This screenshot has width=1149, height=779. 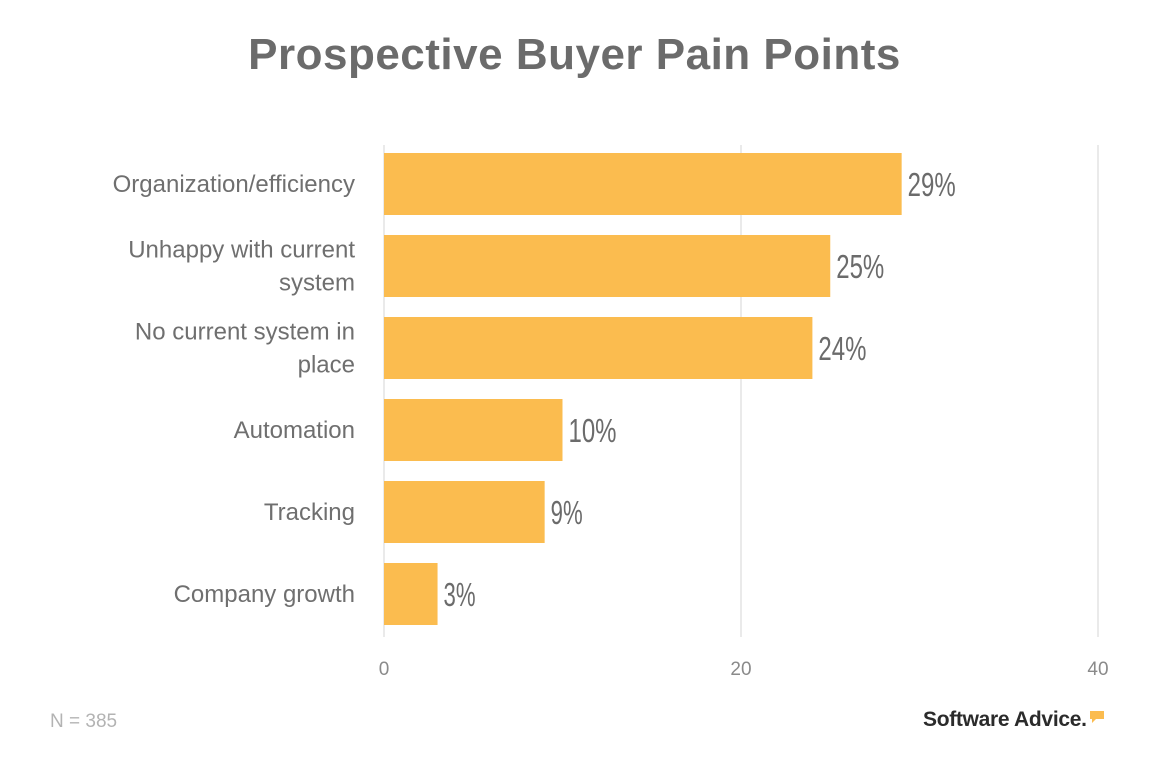 What do you see at coordinates (567, 512) in the screenshot?
I see `data-label: 9%` at bounding box center [567, 512].